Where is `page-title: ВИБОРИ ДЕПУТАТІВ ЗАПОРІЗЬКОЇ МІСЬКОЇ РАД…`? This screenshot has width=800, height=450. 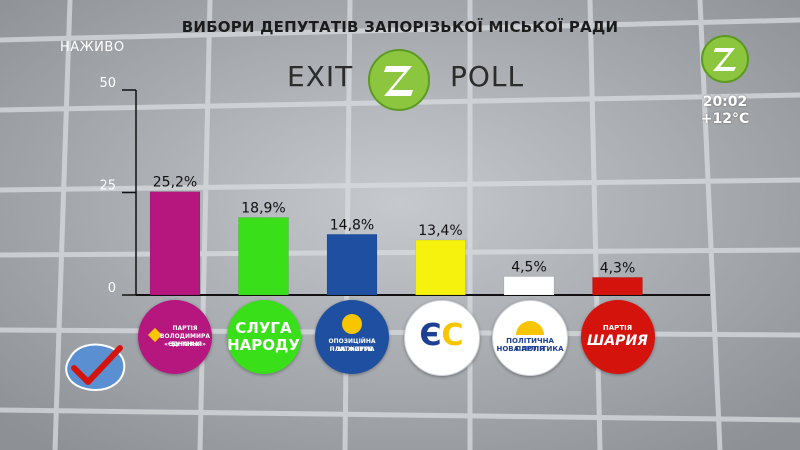 page-title: ВИБОРИ ДЕПУТАТІВ ЗАПОРІЗЬКОЇ МІСЬКОЇ РАД… is located at coordinates (400, 27).